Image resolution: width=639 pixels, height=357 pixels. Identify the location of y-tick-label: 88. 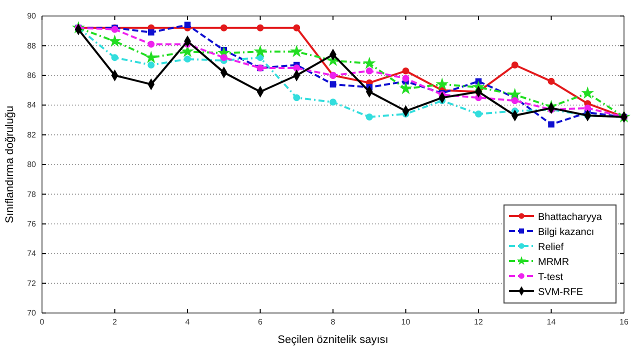
(32, 45).